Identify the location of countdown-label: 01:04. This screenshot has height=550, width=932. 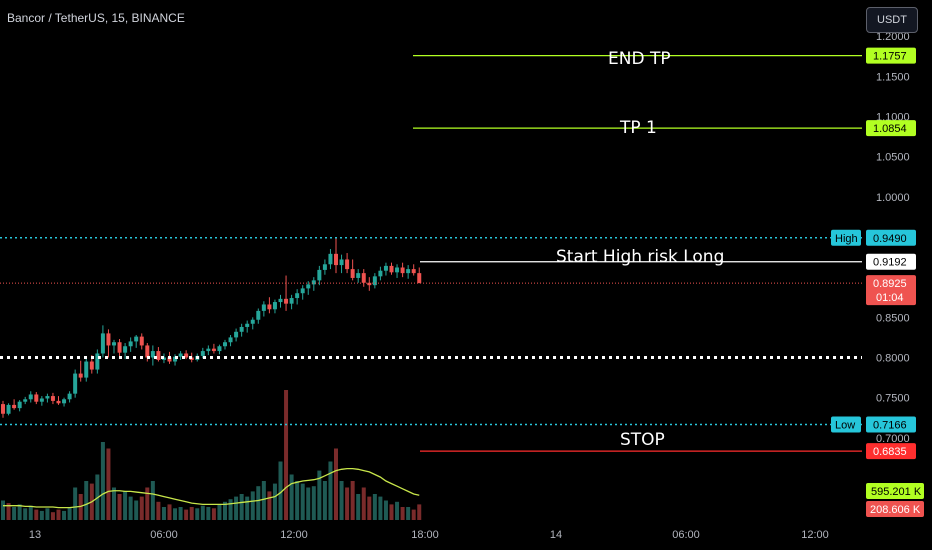
(890, 298).